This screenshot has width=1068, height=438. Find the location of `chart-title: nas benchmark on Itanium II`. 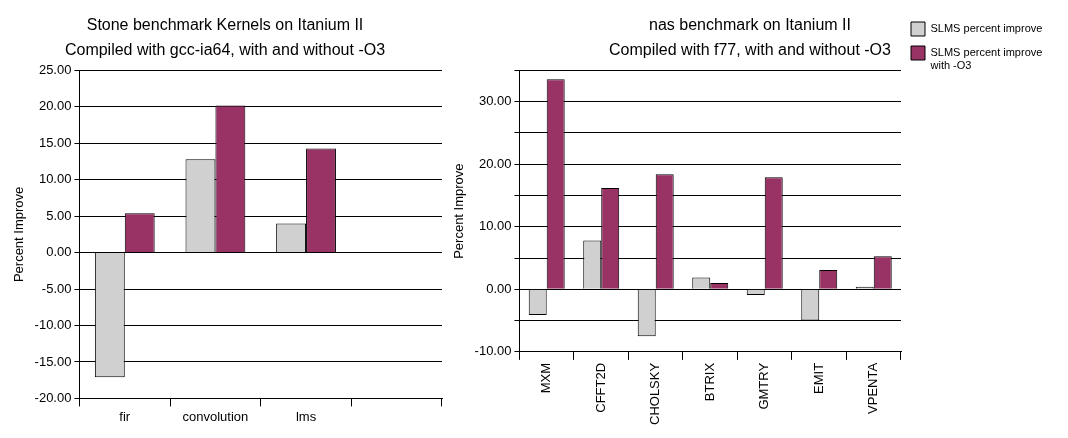

chart-title: nas benchmark on Itanium II is located at coordinates (750, 25).